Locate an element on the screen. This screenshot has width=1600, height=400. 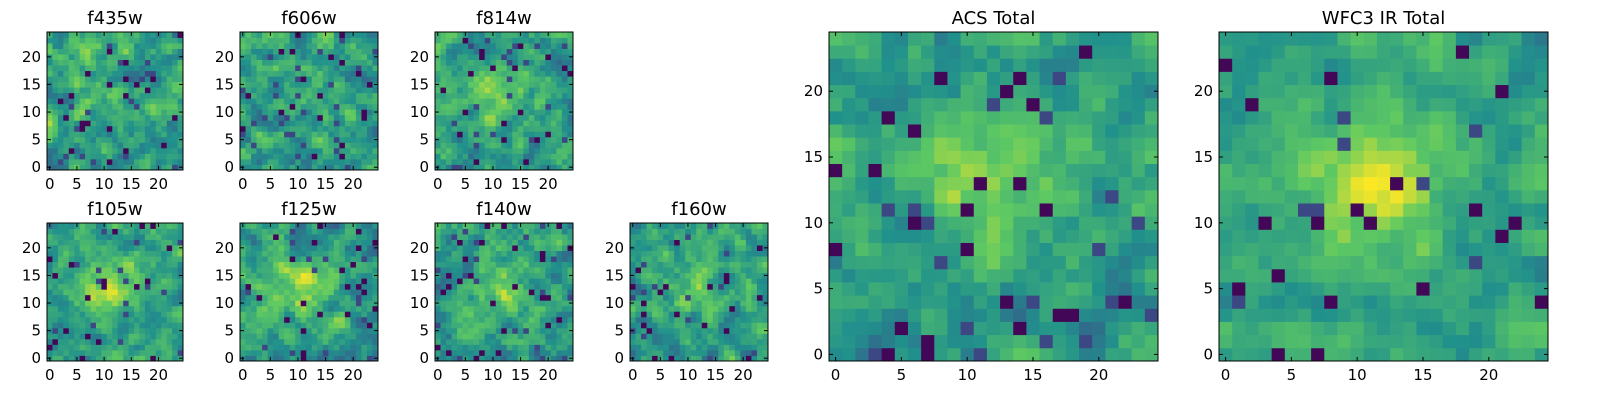
x-tick-label: 5 is located at coordinates (466, 375).